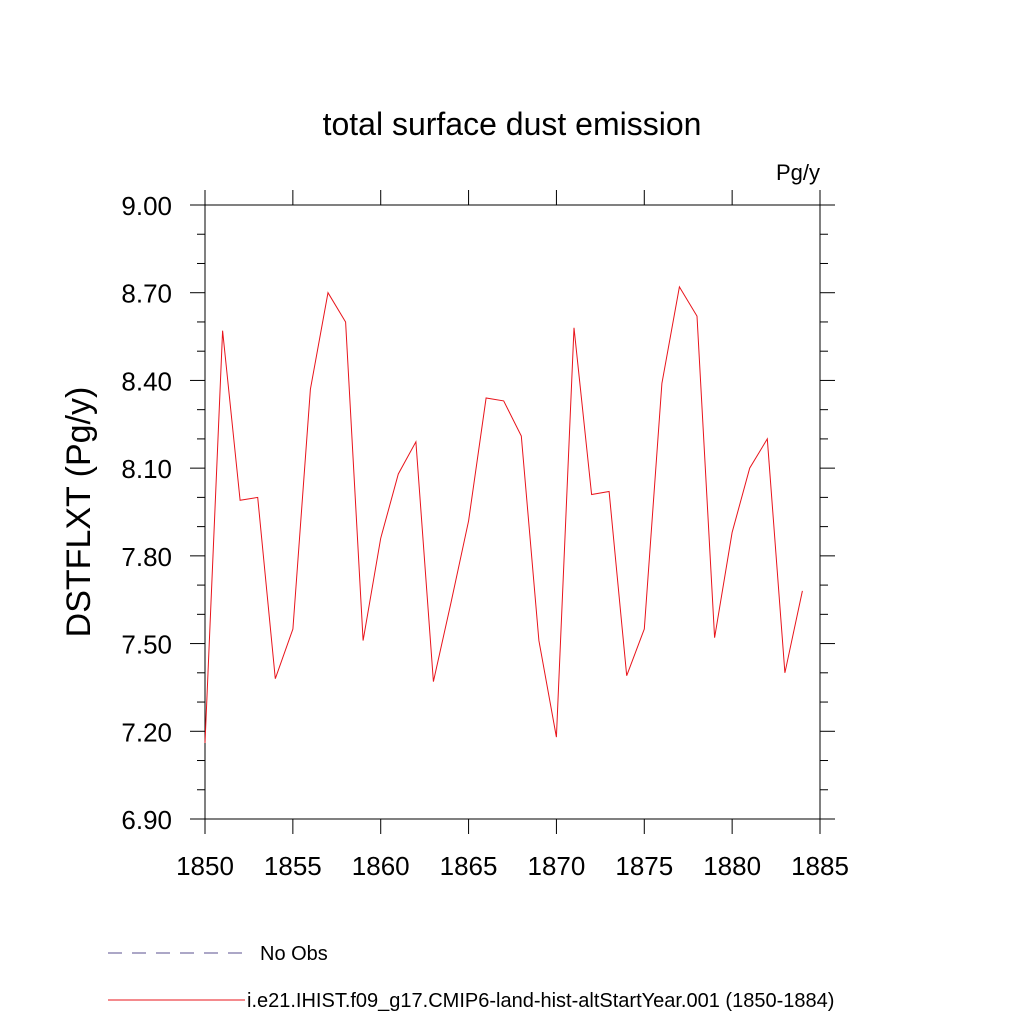  I want to click on legend-label-no-obs: No Obs, so click(294, 954).